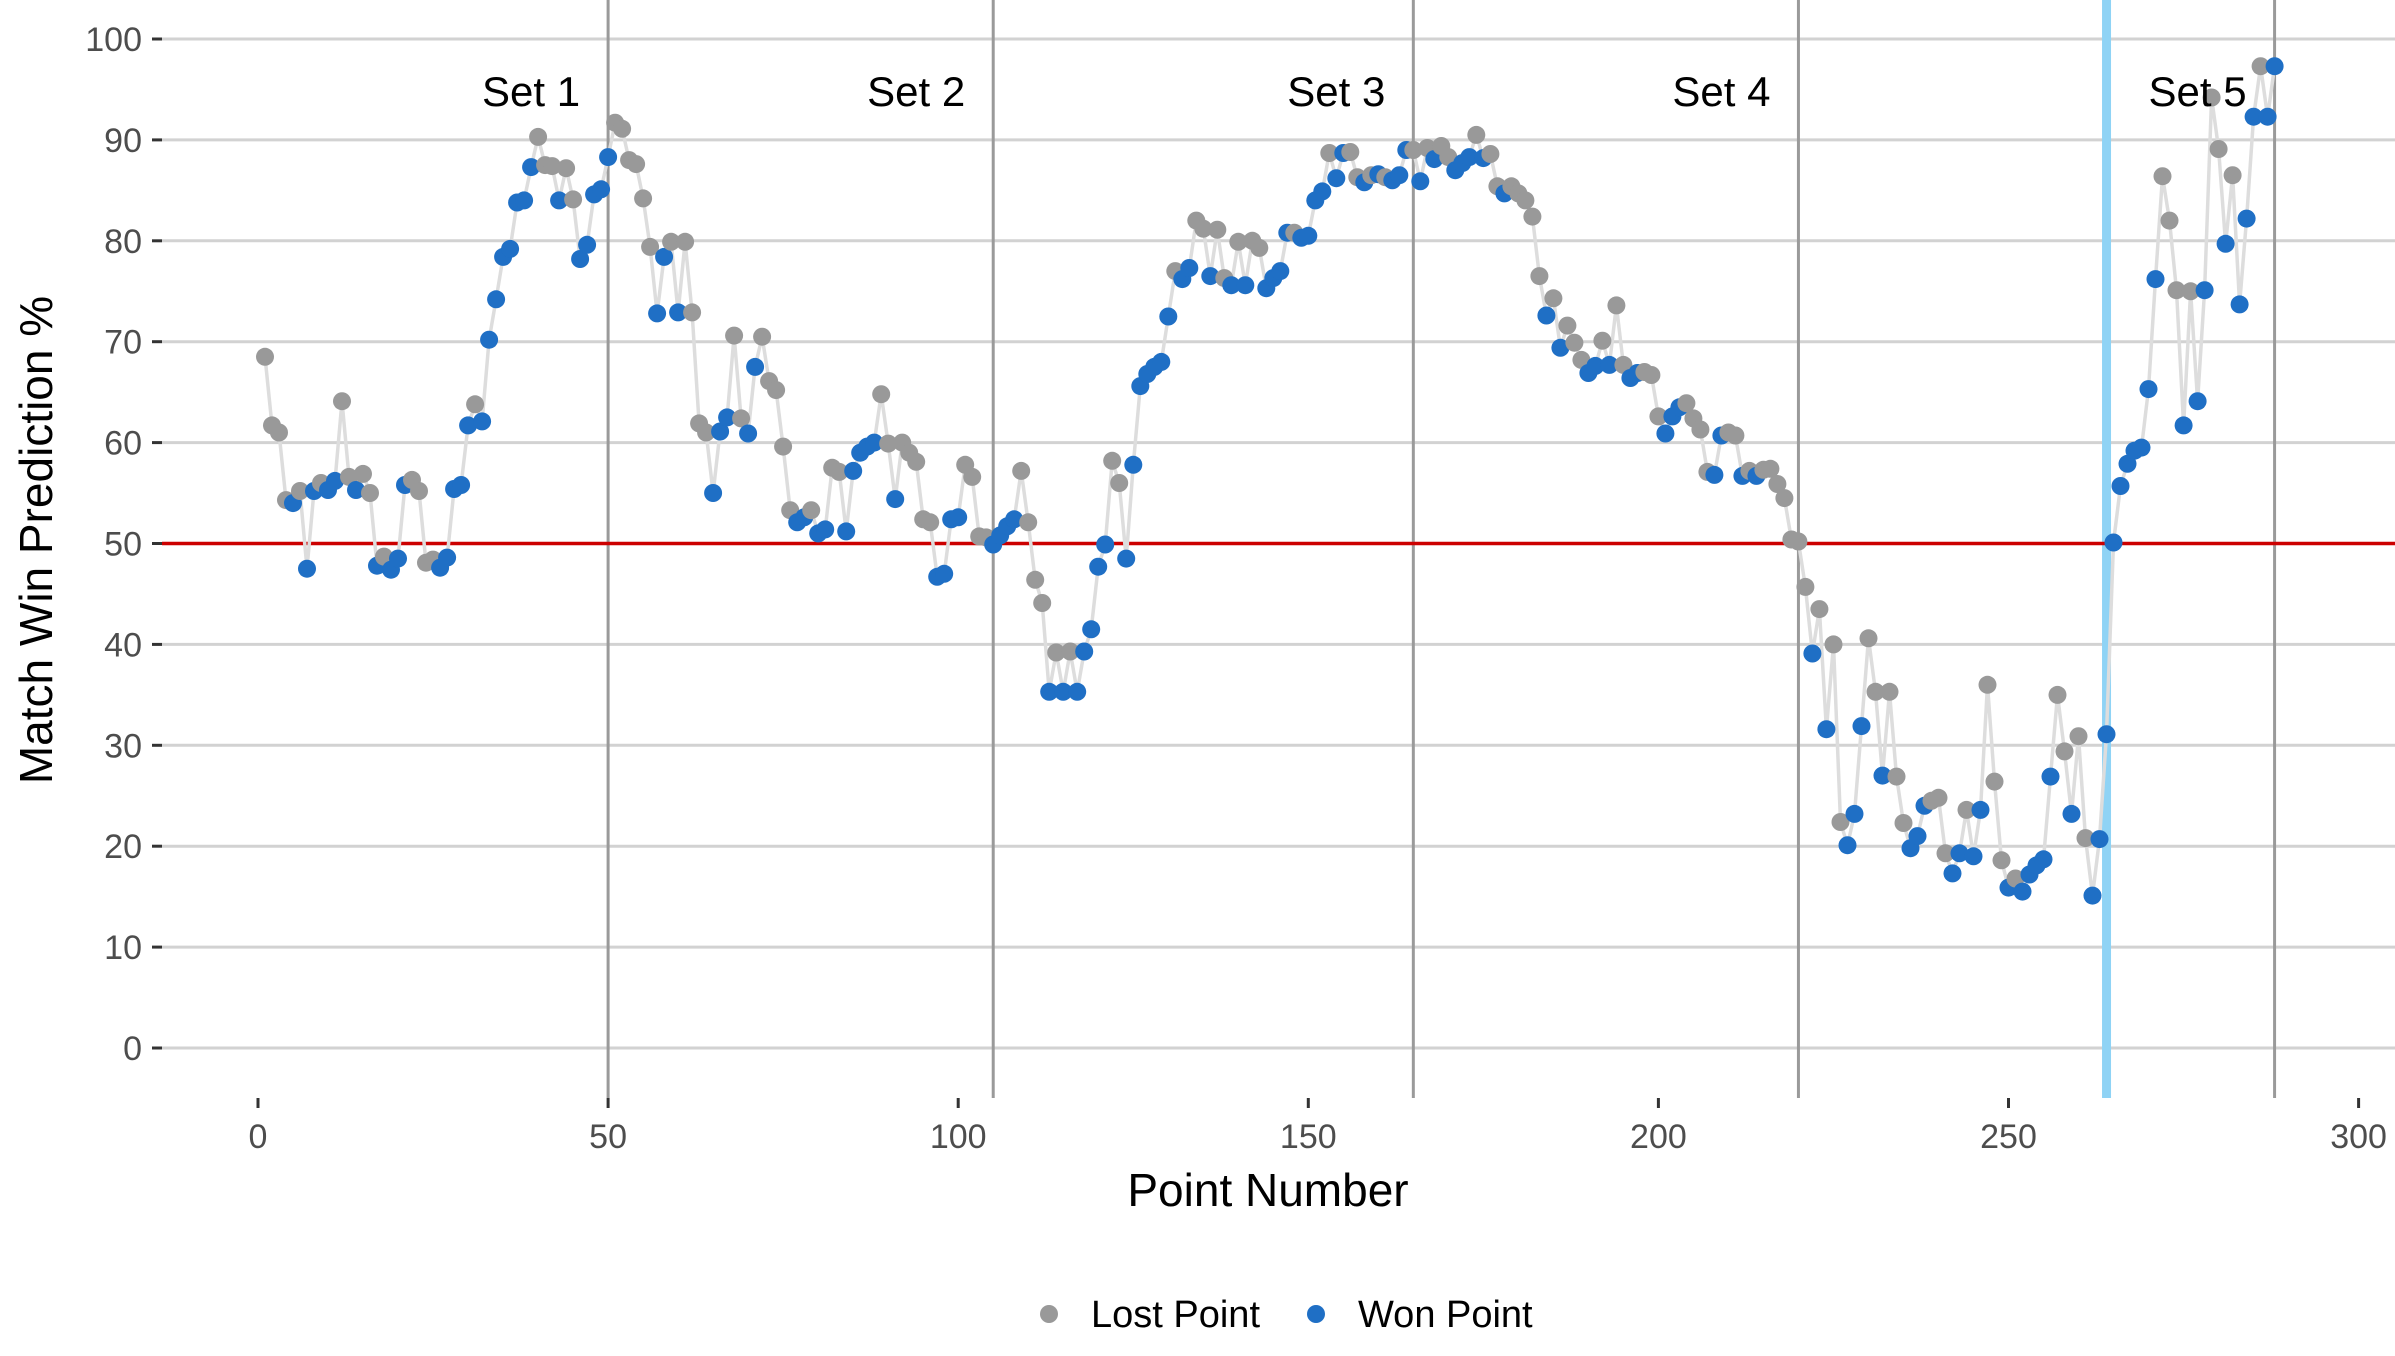 The image size is (2395, 1356). What do you see at coordinates (958, 1137) in the screenshot?
I see `x-tick-label: 100` at bounding box center [958, 1137].